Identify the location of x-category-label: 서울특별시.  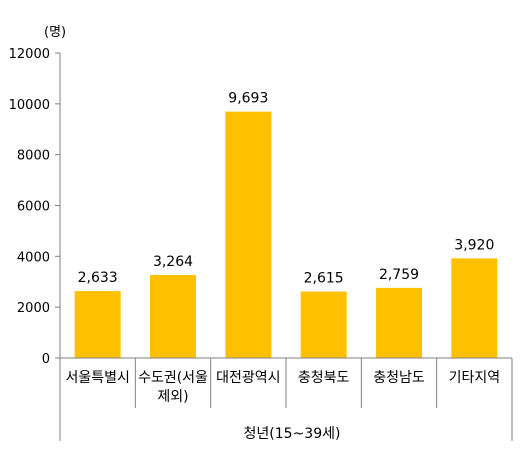
(97, 378).